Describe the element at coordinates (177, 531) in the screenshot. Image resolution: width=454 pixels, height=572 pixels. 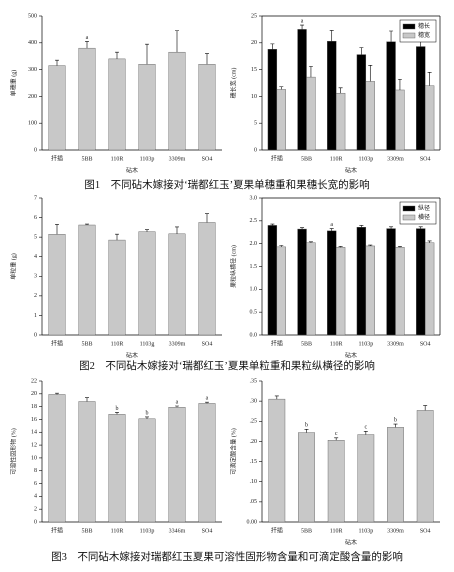
I see `x-tick-label: 3346m` at that location.